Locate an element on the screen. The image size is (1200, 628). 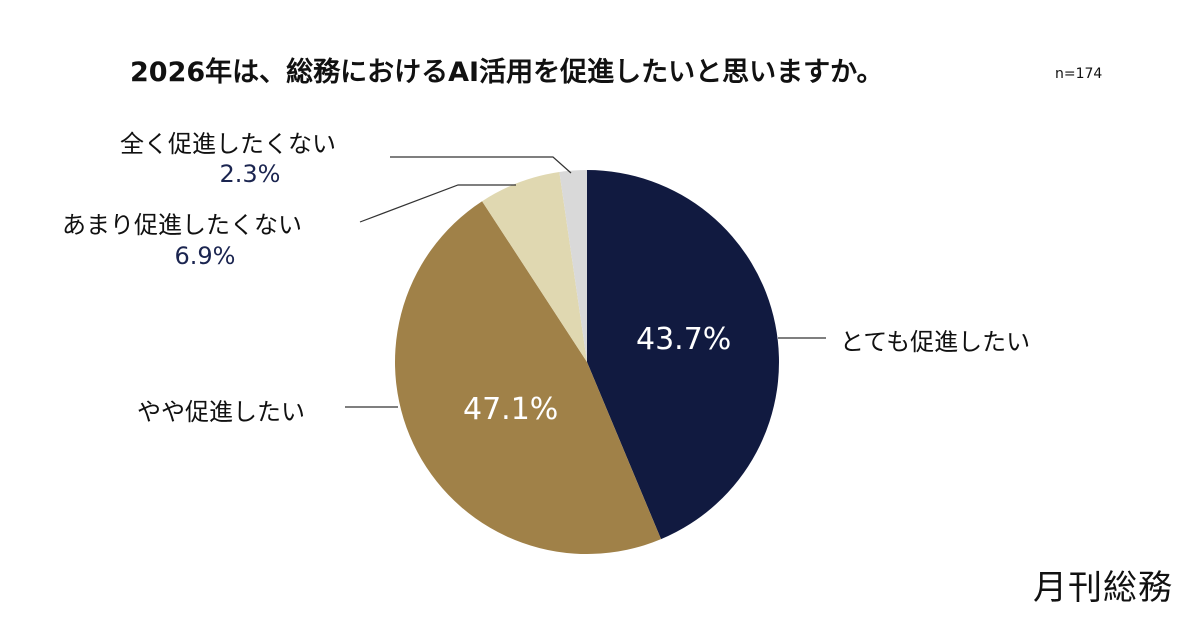
leader-line-very-not is located at coordinates (481, 165).